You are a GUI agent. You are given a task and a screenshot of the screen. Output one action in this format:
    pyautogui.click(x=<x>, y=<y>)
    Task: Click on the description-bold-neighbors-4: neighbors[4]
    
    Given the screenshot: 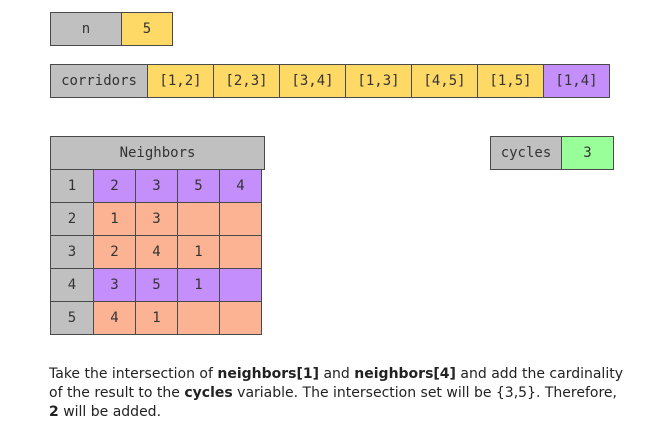 What is the action you would take?
    pyautogui.click(x=405, y=374)
    